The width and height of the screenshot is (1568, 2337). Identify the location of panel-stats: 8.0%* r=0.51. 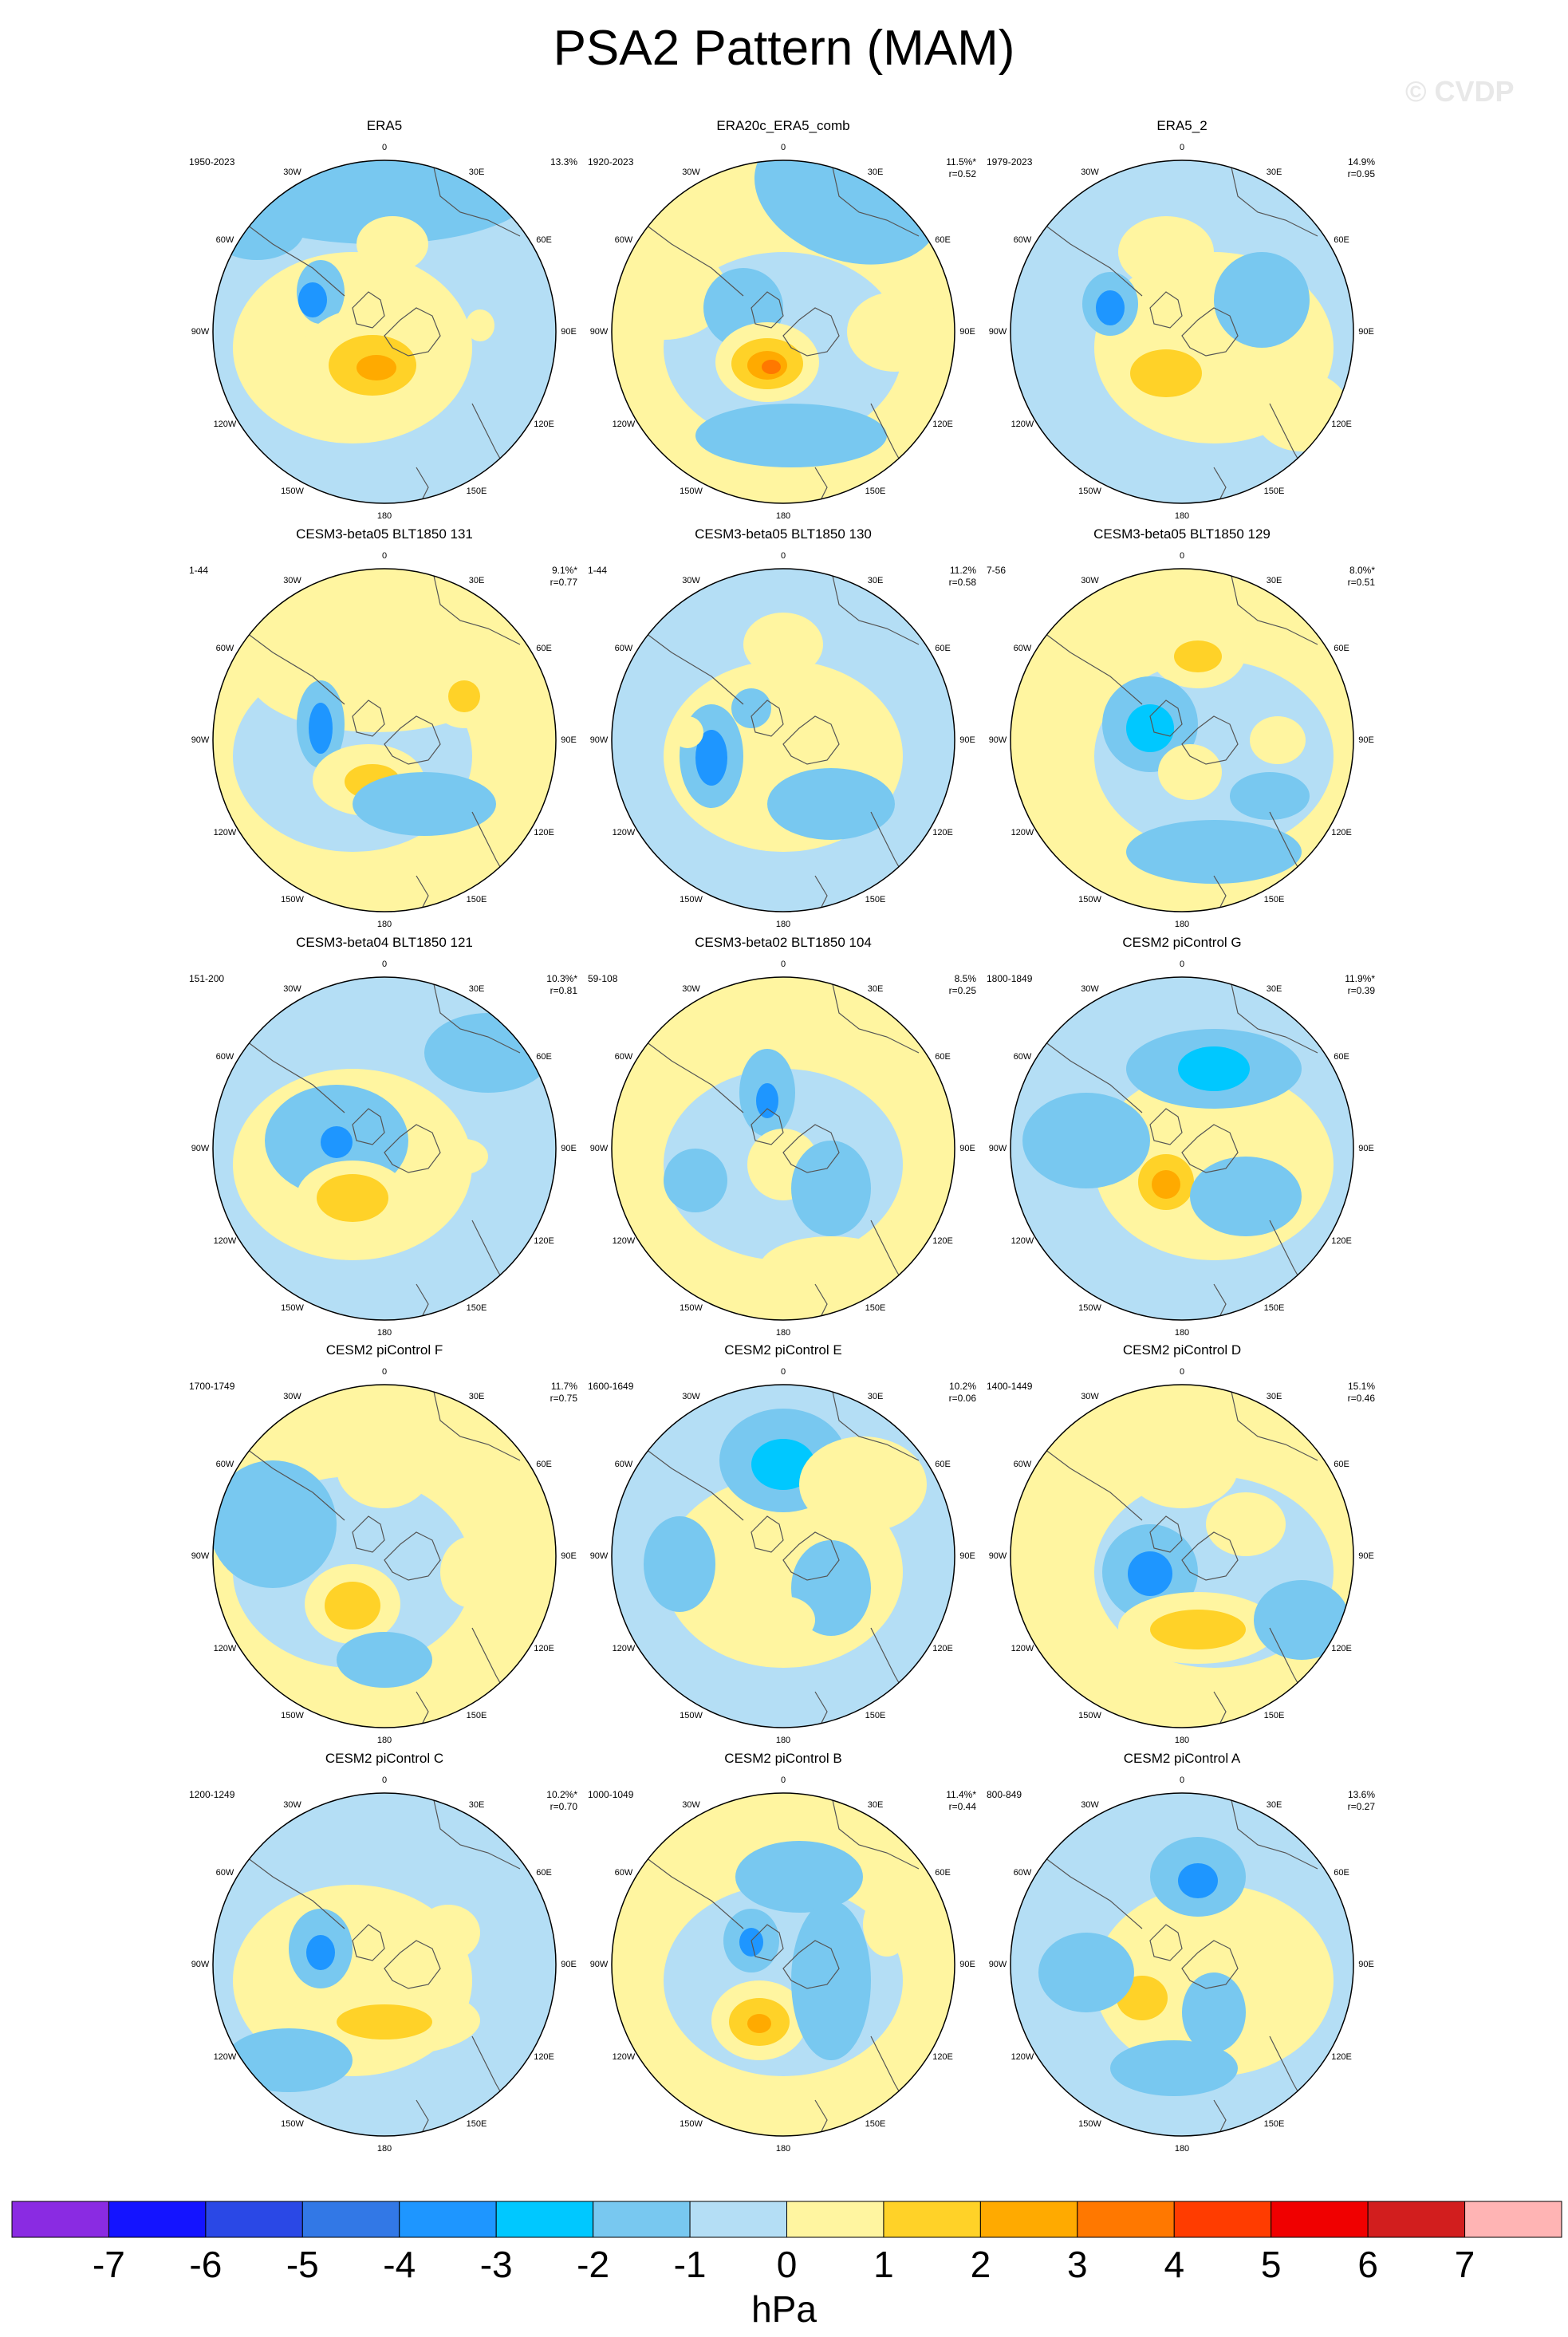
(1362, 577).